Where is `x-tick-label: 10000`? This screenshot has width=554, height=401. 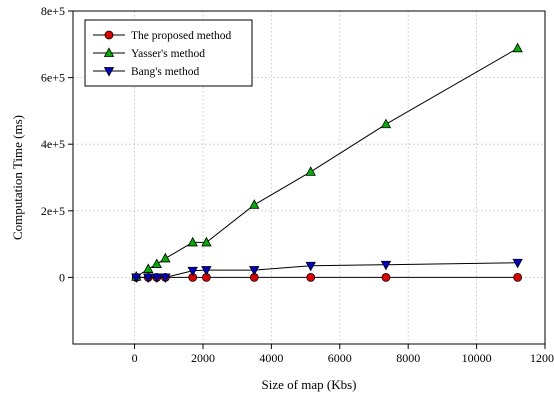
x-tick-label: 10000 is located at coordinates (477, 358).